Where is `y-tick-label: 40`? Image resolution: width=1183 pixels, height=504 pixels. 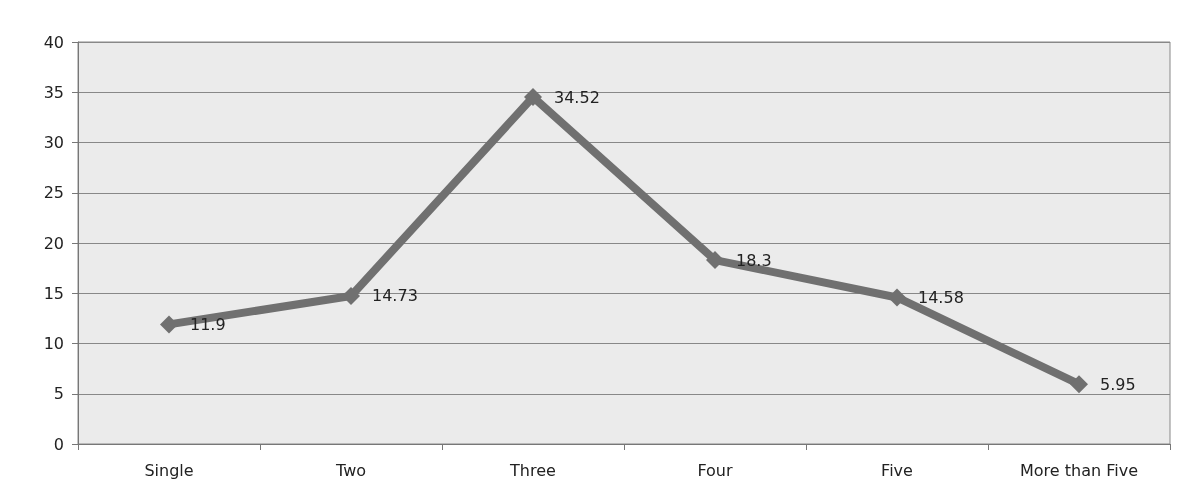 y-tick-label: 40 is located at coordinates (53, 42).